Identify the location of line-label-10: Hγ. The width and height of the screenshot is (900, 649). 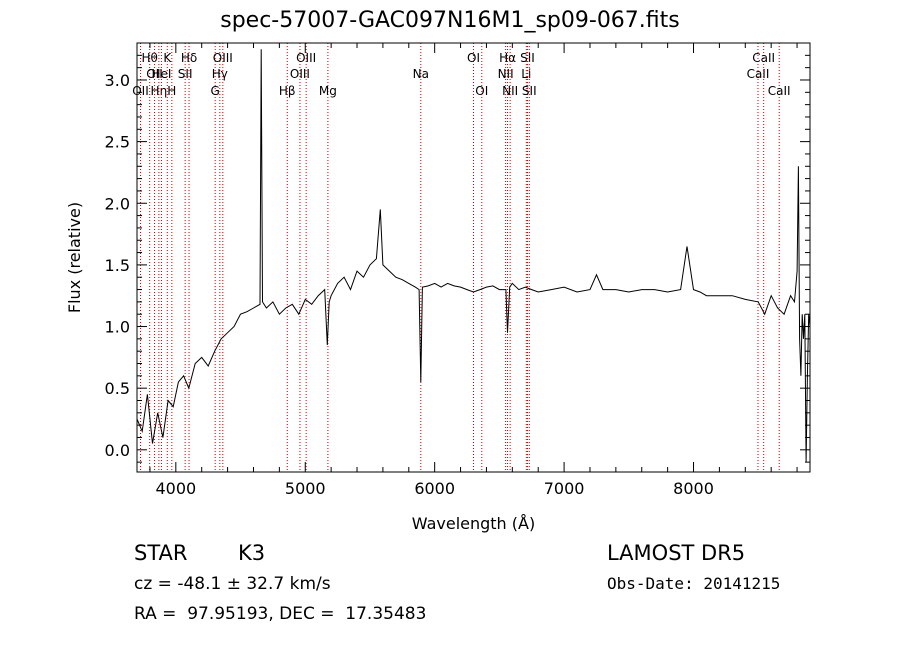
(220, 74).